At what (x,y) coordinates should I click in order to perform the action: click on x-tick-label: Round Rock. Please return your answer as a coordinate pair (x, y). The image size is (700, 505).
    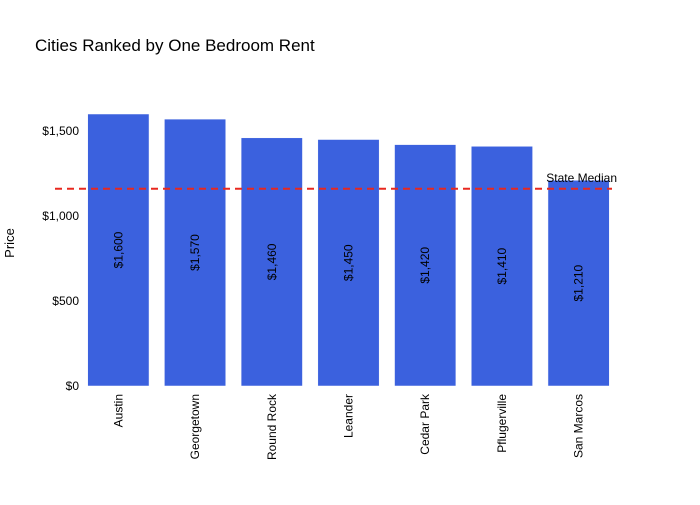
    Looking at the image, I should click on (272, 426).